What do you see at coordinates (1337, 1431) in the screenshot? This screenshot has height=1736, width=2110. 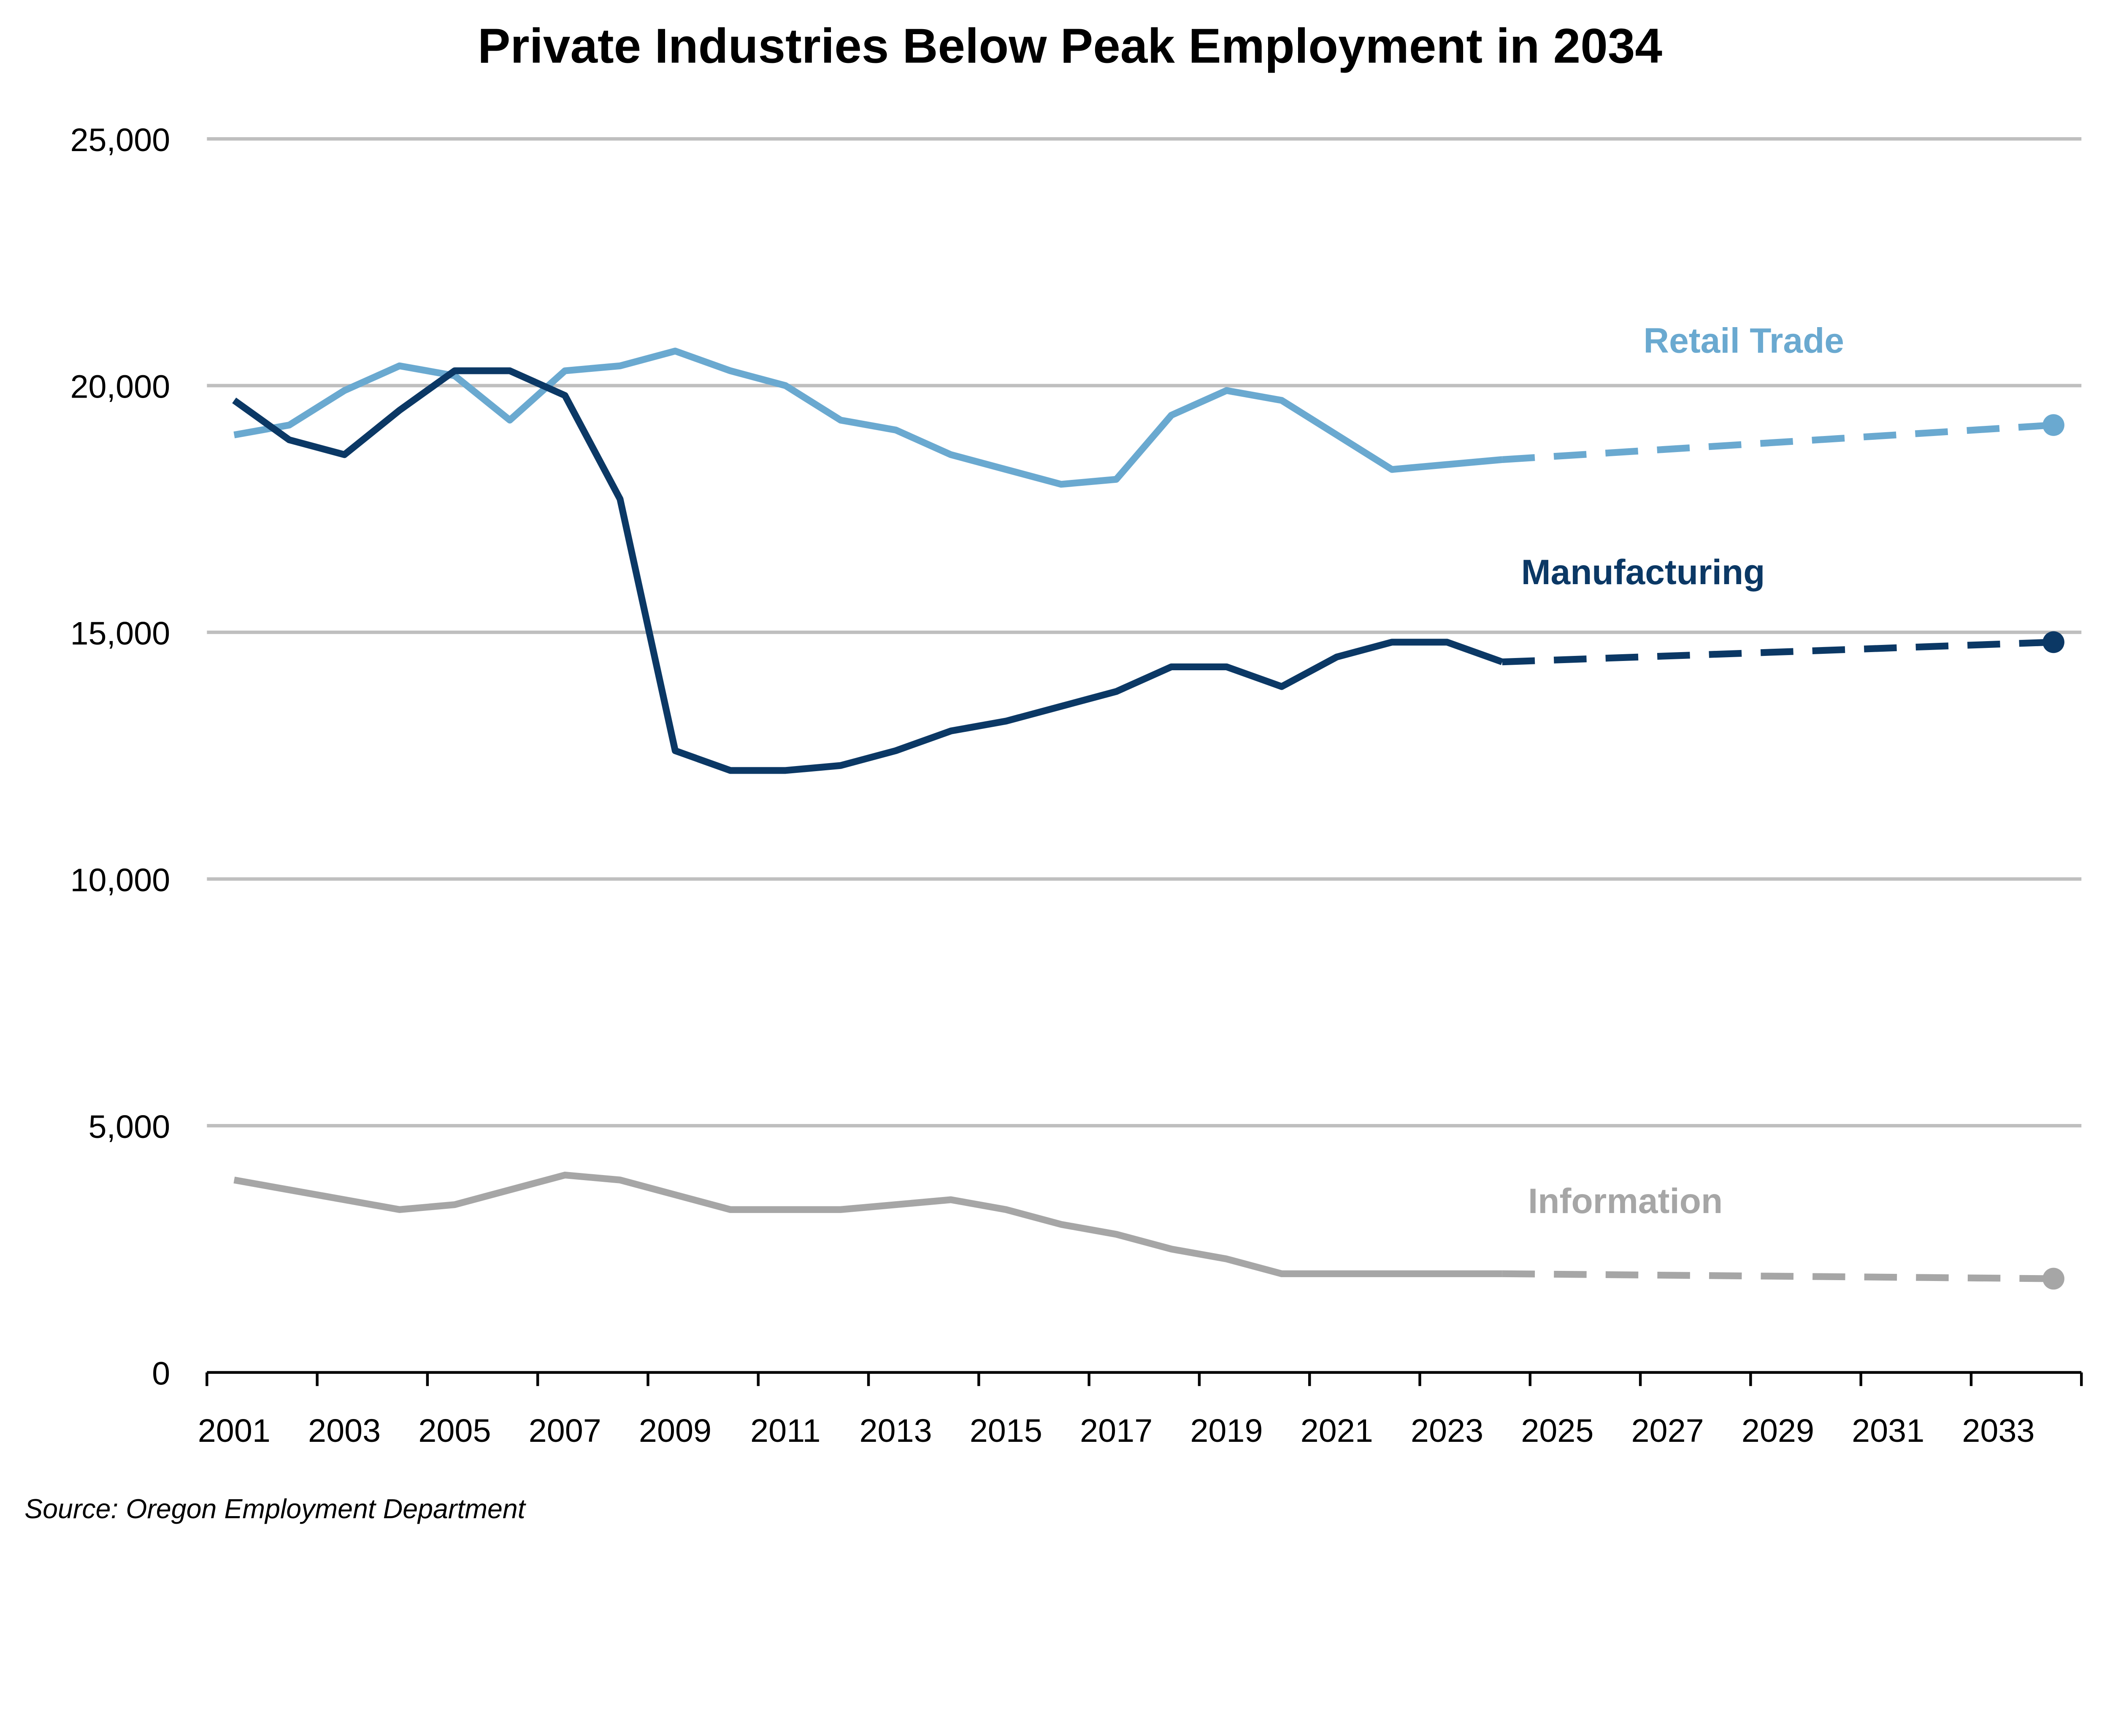 I see `x-tick-label: 2021` at bounding box center [1337, 1431].